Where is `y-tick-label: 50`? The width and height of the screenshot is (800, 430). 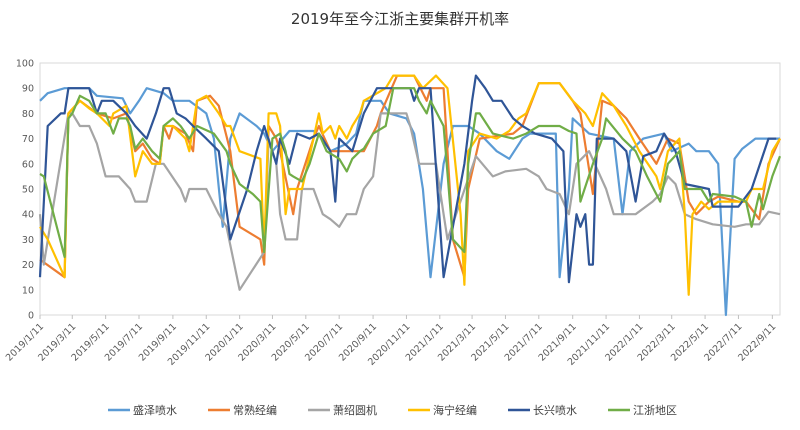 y-tick-label: 50 is located at coordinates (28, 190).